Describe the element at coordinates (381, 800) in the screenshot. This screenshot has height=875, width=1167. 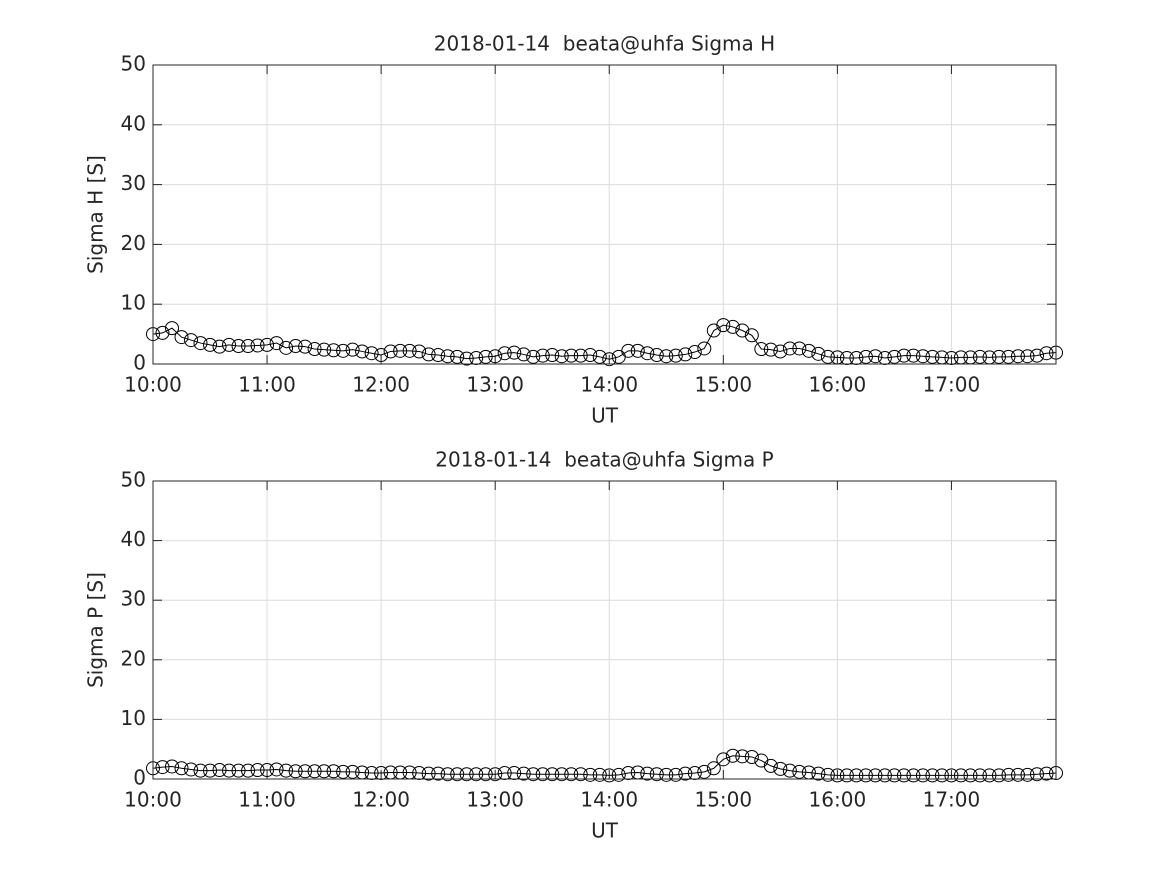
I see `x-tick-label: 12:00` at that location.